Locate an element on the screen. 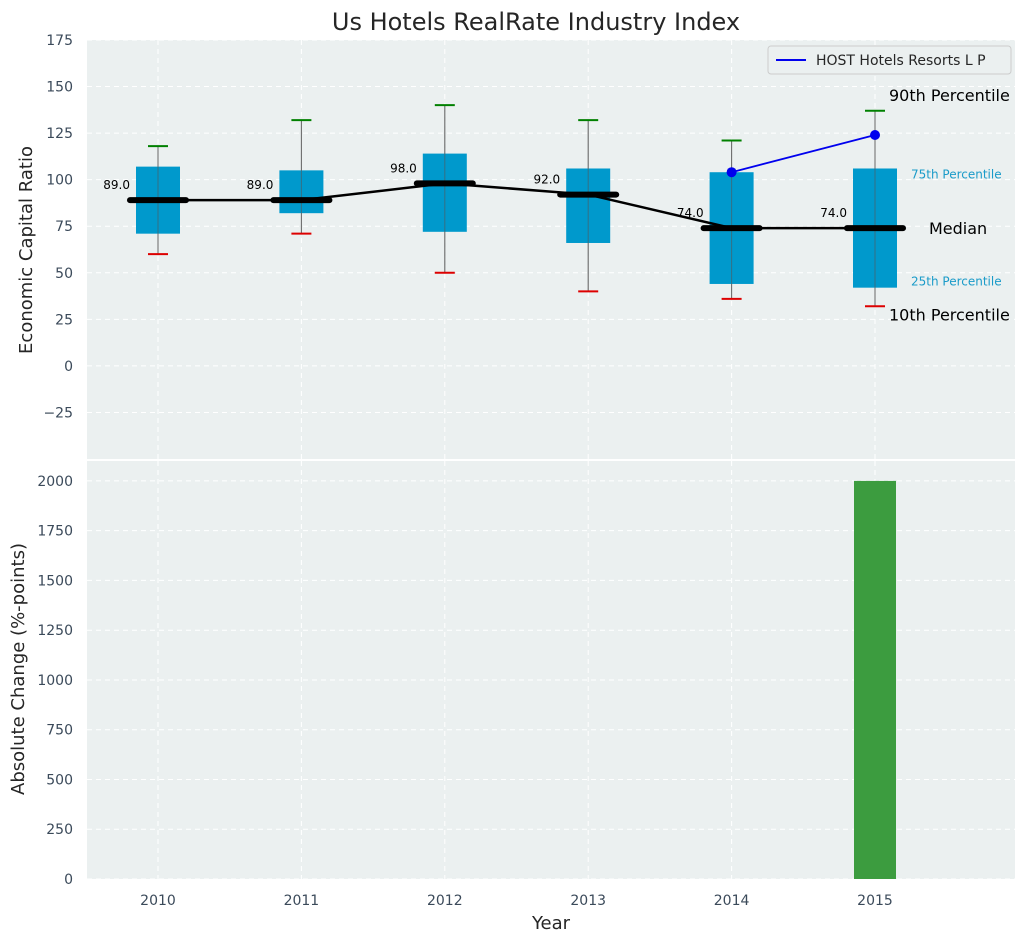  y-tick-label-top: 25 is located at coordinates (64, 320).